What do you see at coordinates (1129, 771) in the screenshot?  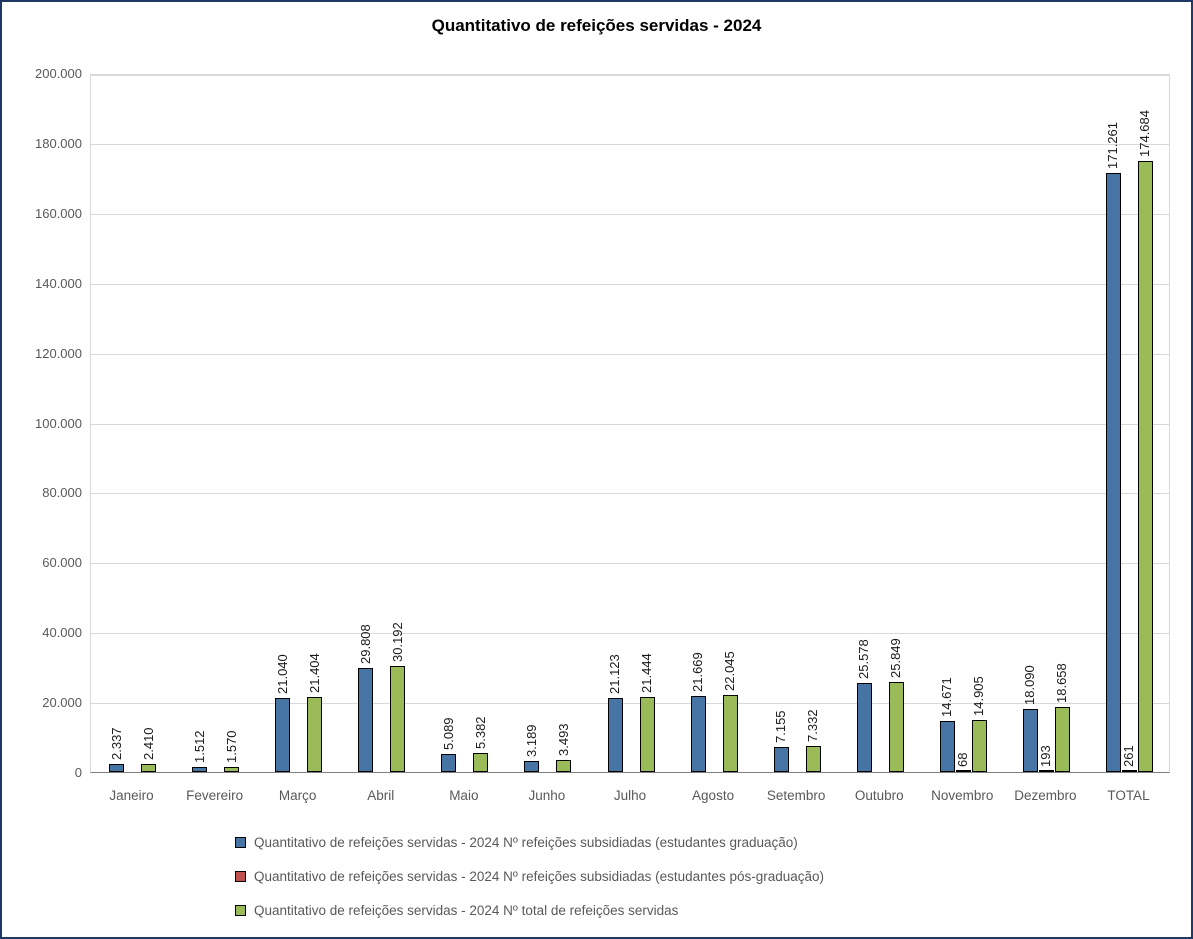 I see `bar-pos-graduacao-total` at bounding box center [1129, 771].